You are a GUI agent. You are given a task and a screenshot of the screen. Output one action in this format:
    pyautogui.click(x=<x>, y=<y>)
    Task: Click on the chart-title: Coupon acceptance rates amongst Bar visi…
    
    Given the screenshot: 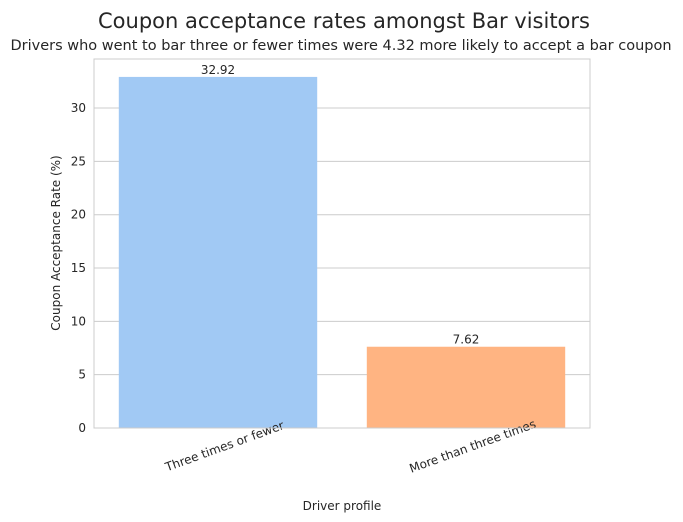 What is the action you would take?
    pyautogui.click(x=344, y=21)
    